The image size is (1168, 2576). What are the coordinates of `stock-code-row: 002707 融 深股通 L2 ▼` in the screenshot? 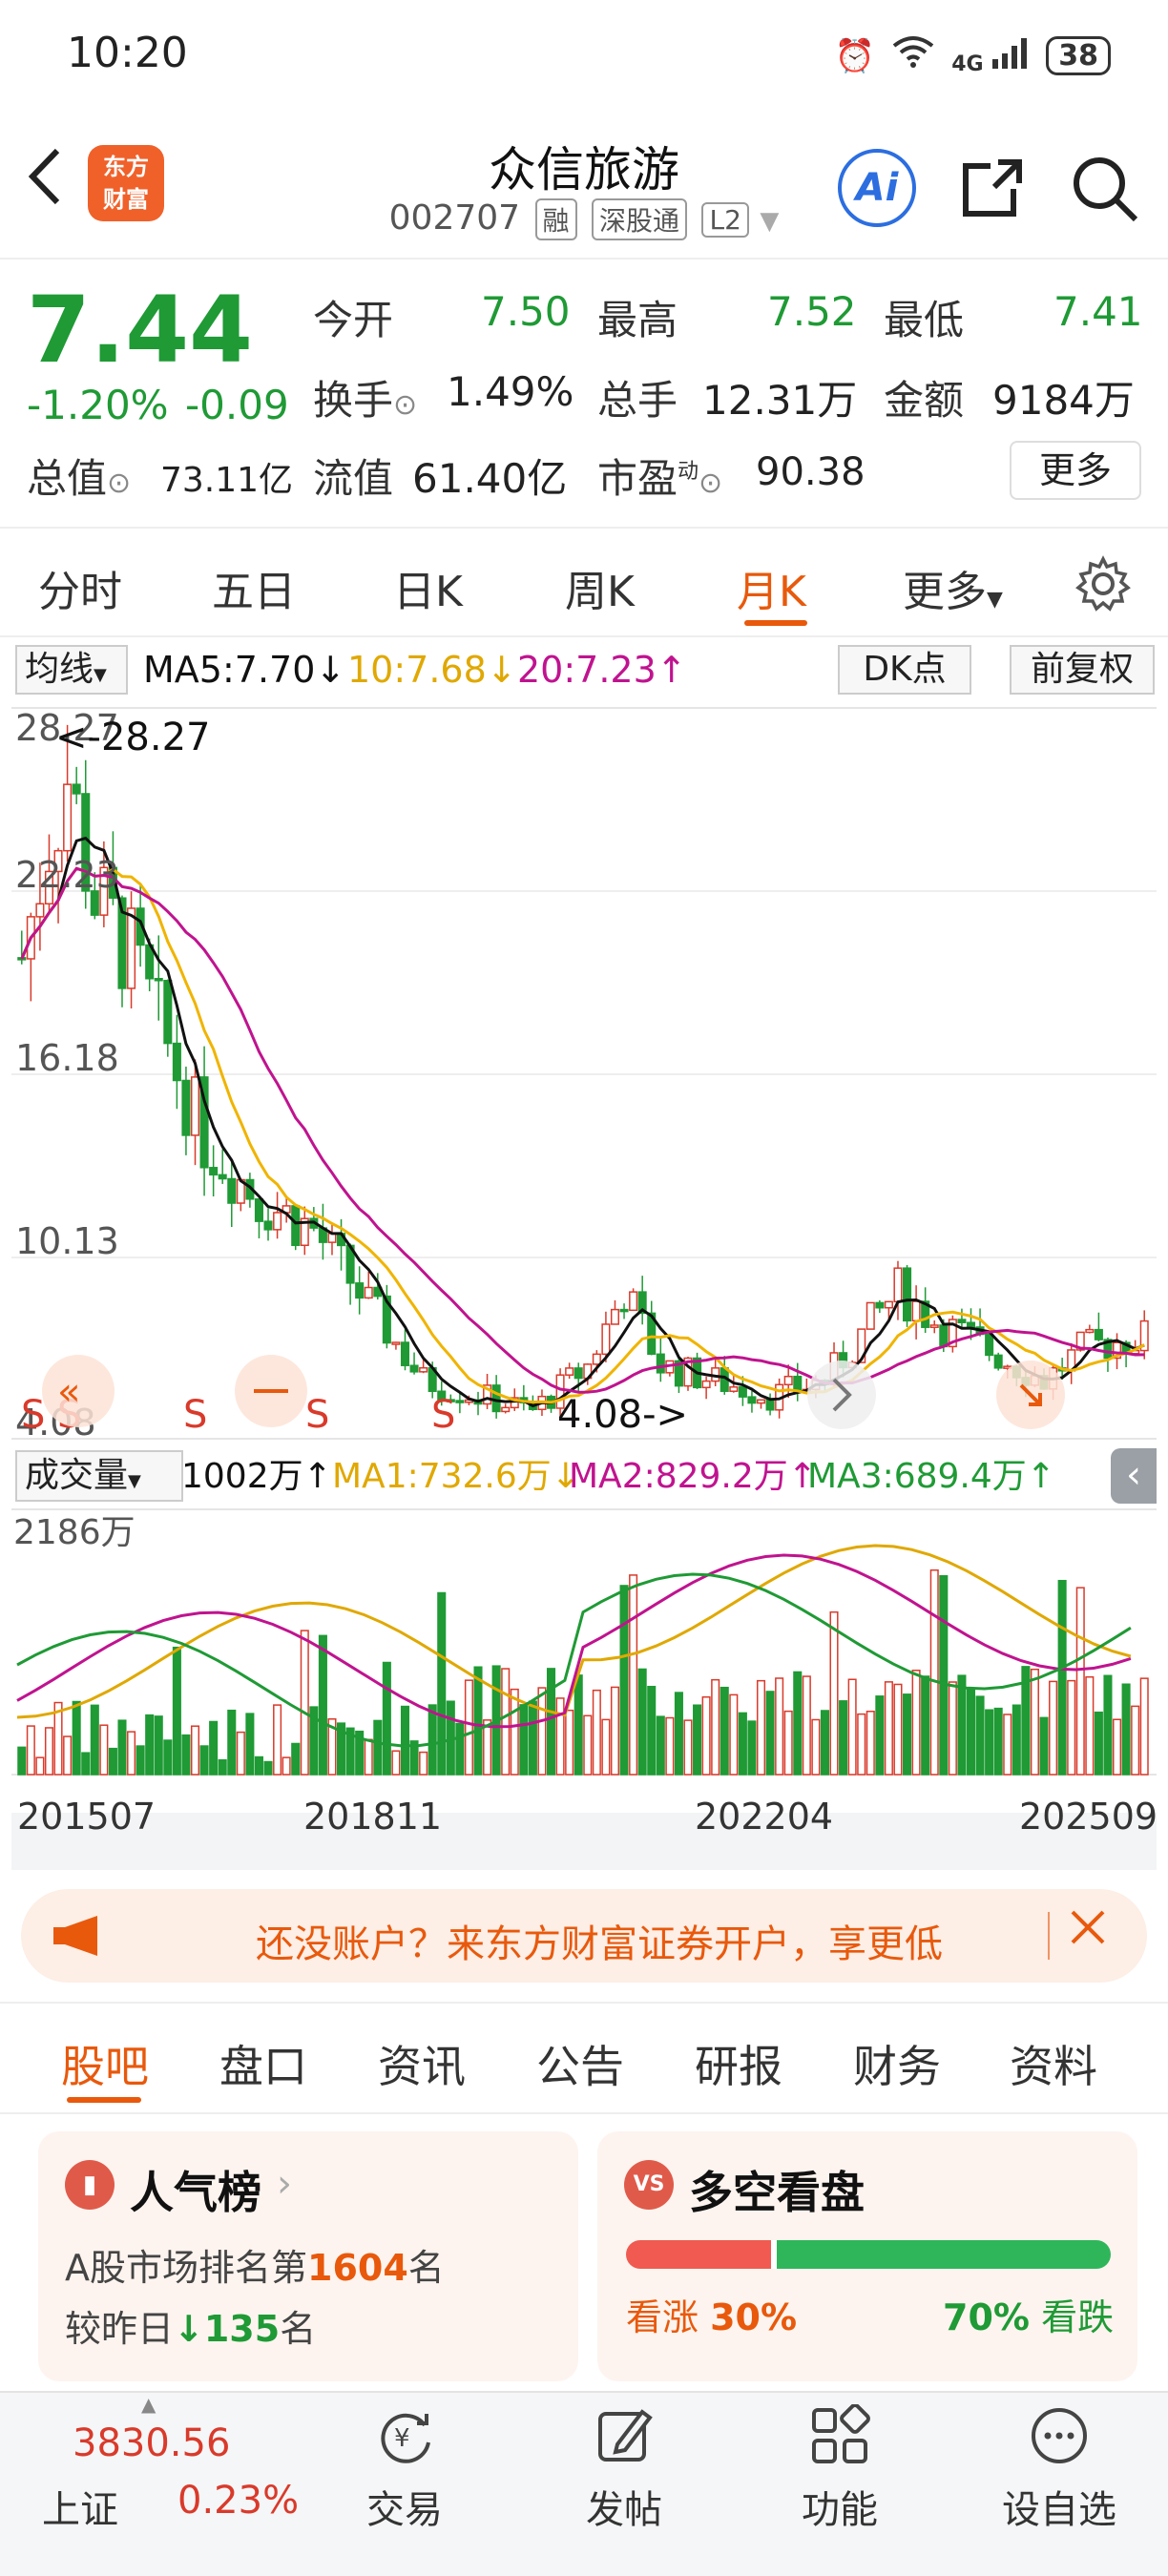 It's located at (584, 219).